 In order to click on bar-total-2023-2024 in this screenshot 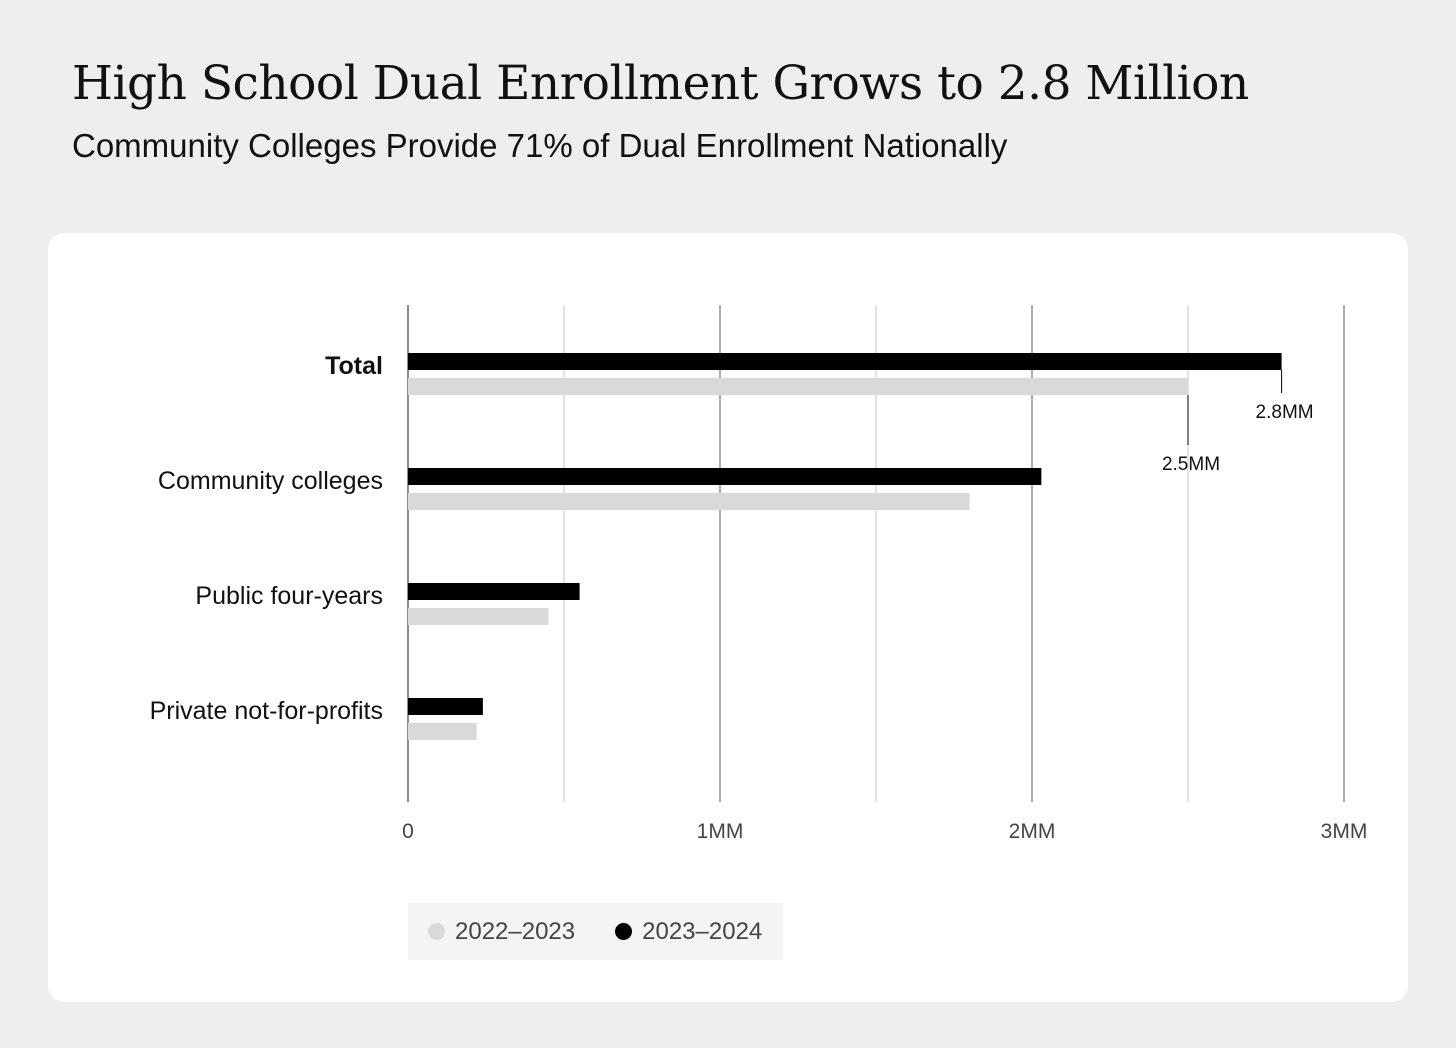, I will do `click(845, 361)`.